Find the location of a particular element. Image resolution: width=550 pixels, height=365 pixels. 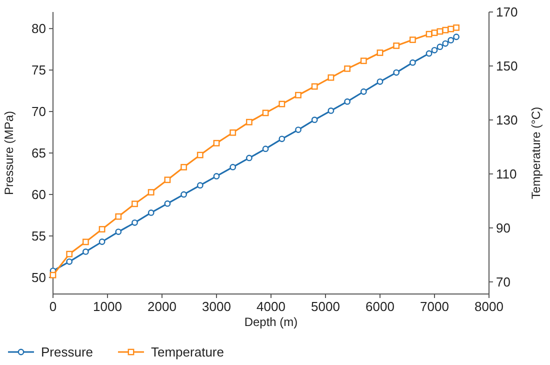

x-axis-title: Depth (m) is located at coordinates (271, 322).